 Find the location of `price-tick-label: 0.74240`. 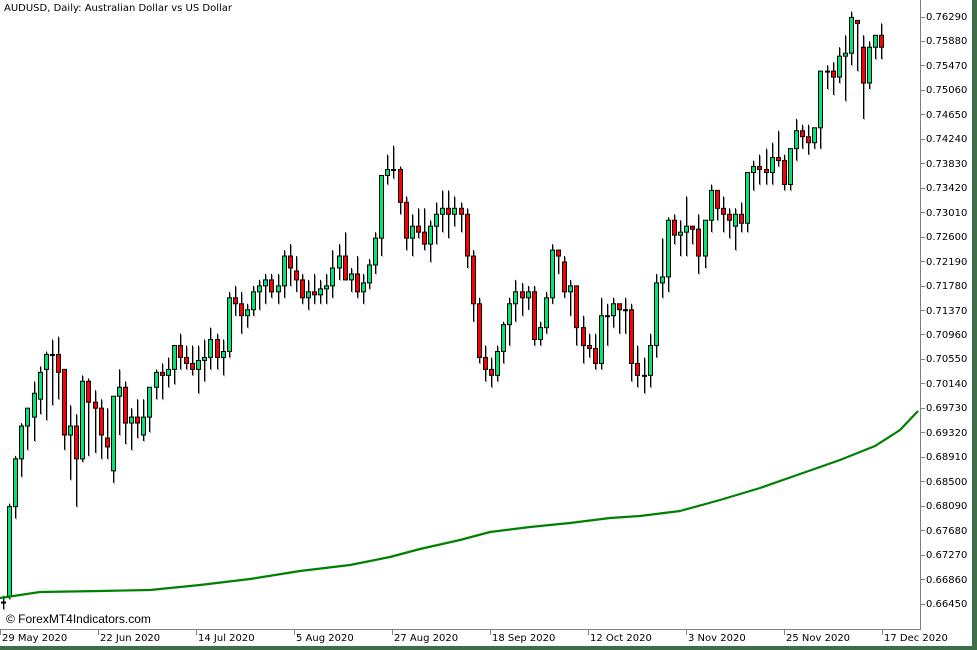

price-tick-label: 0.74240 is located at coordinates (944, 140).